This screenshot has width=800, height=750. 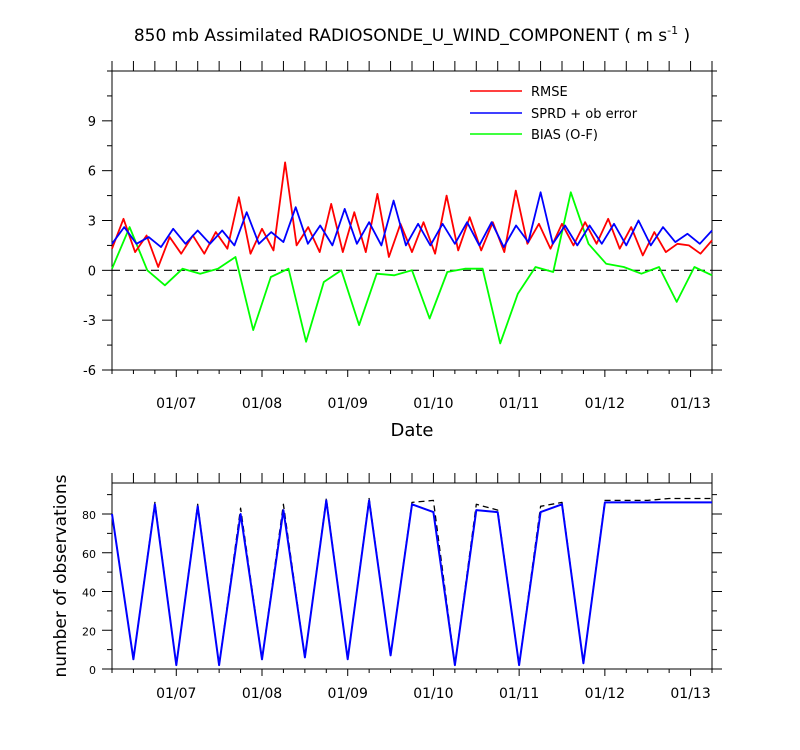 What do you see at coordinates (89, 554) in the screenshot?
I see `y-tick-label: 60` at bounding box center [89, 554].